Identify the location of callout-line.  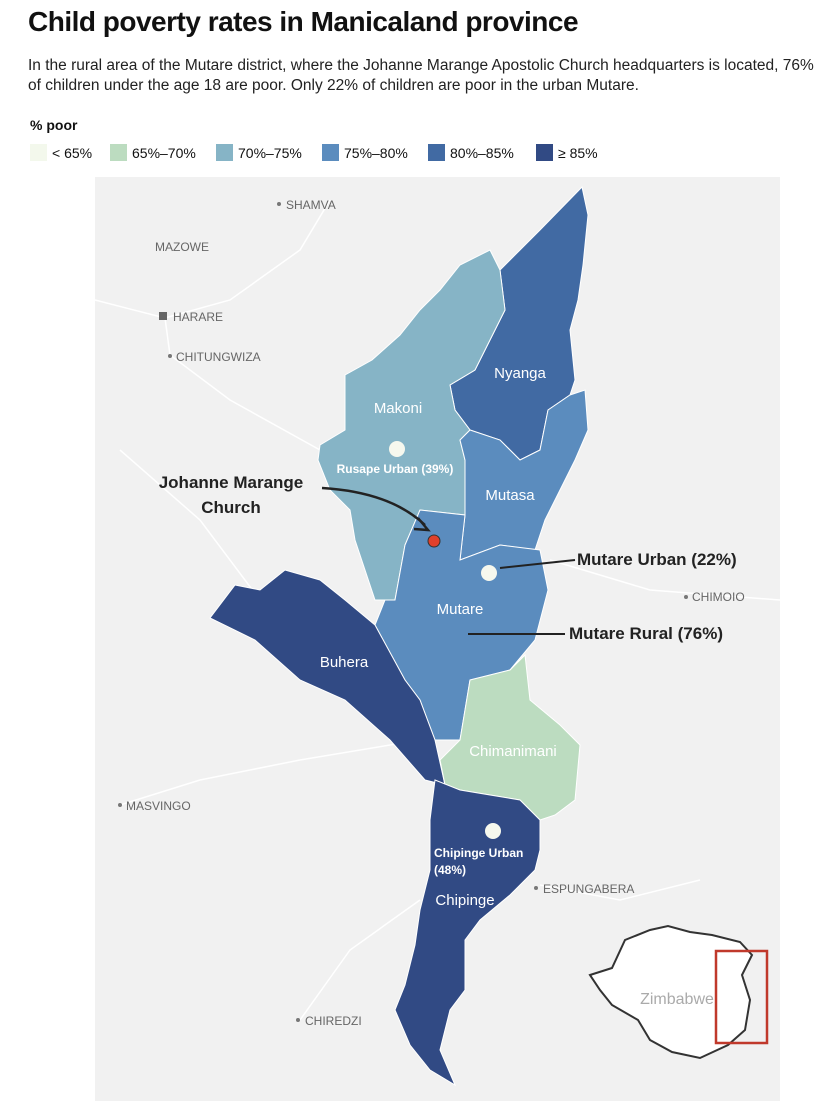
(537, 564).